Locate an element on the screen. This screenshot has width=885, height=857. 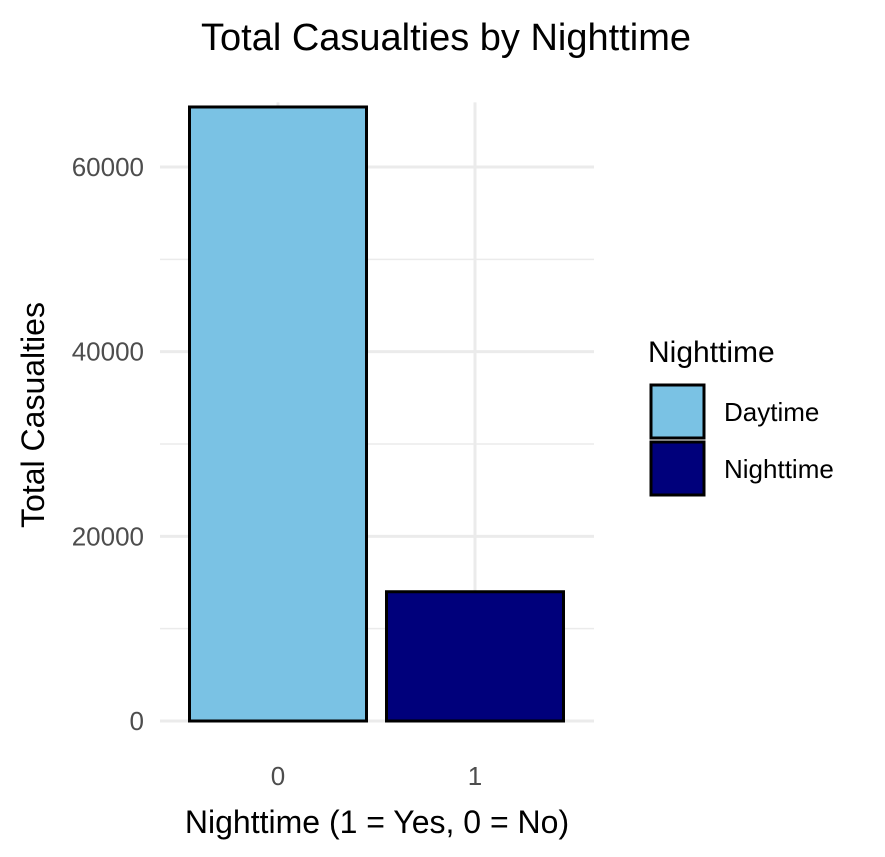
y-tick-label: 40000 is located at coordinates (108, 352).